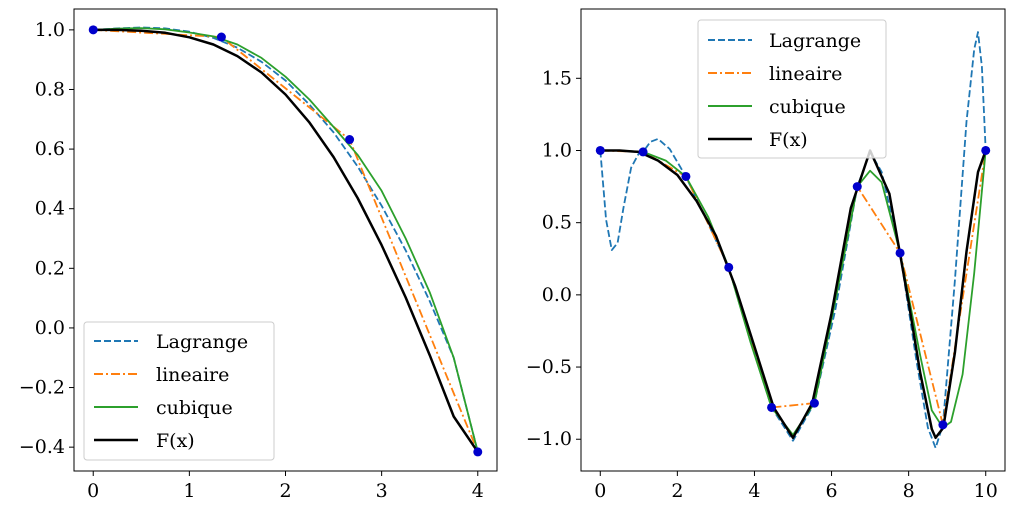  Describe the element at coordinates (831, 491) in the screenshot. I see `right-xtick-label: 6` at that location.